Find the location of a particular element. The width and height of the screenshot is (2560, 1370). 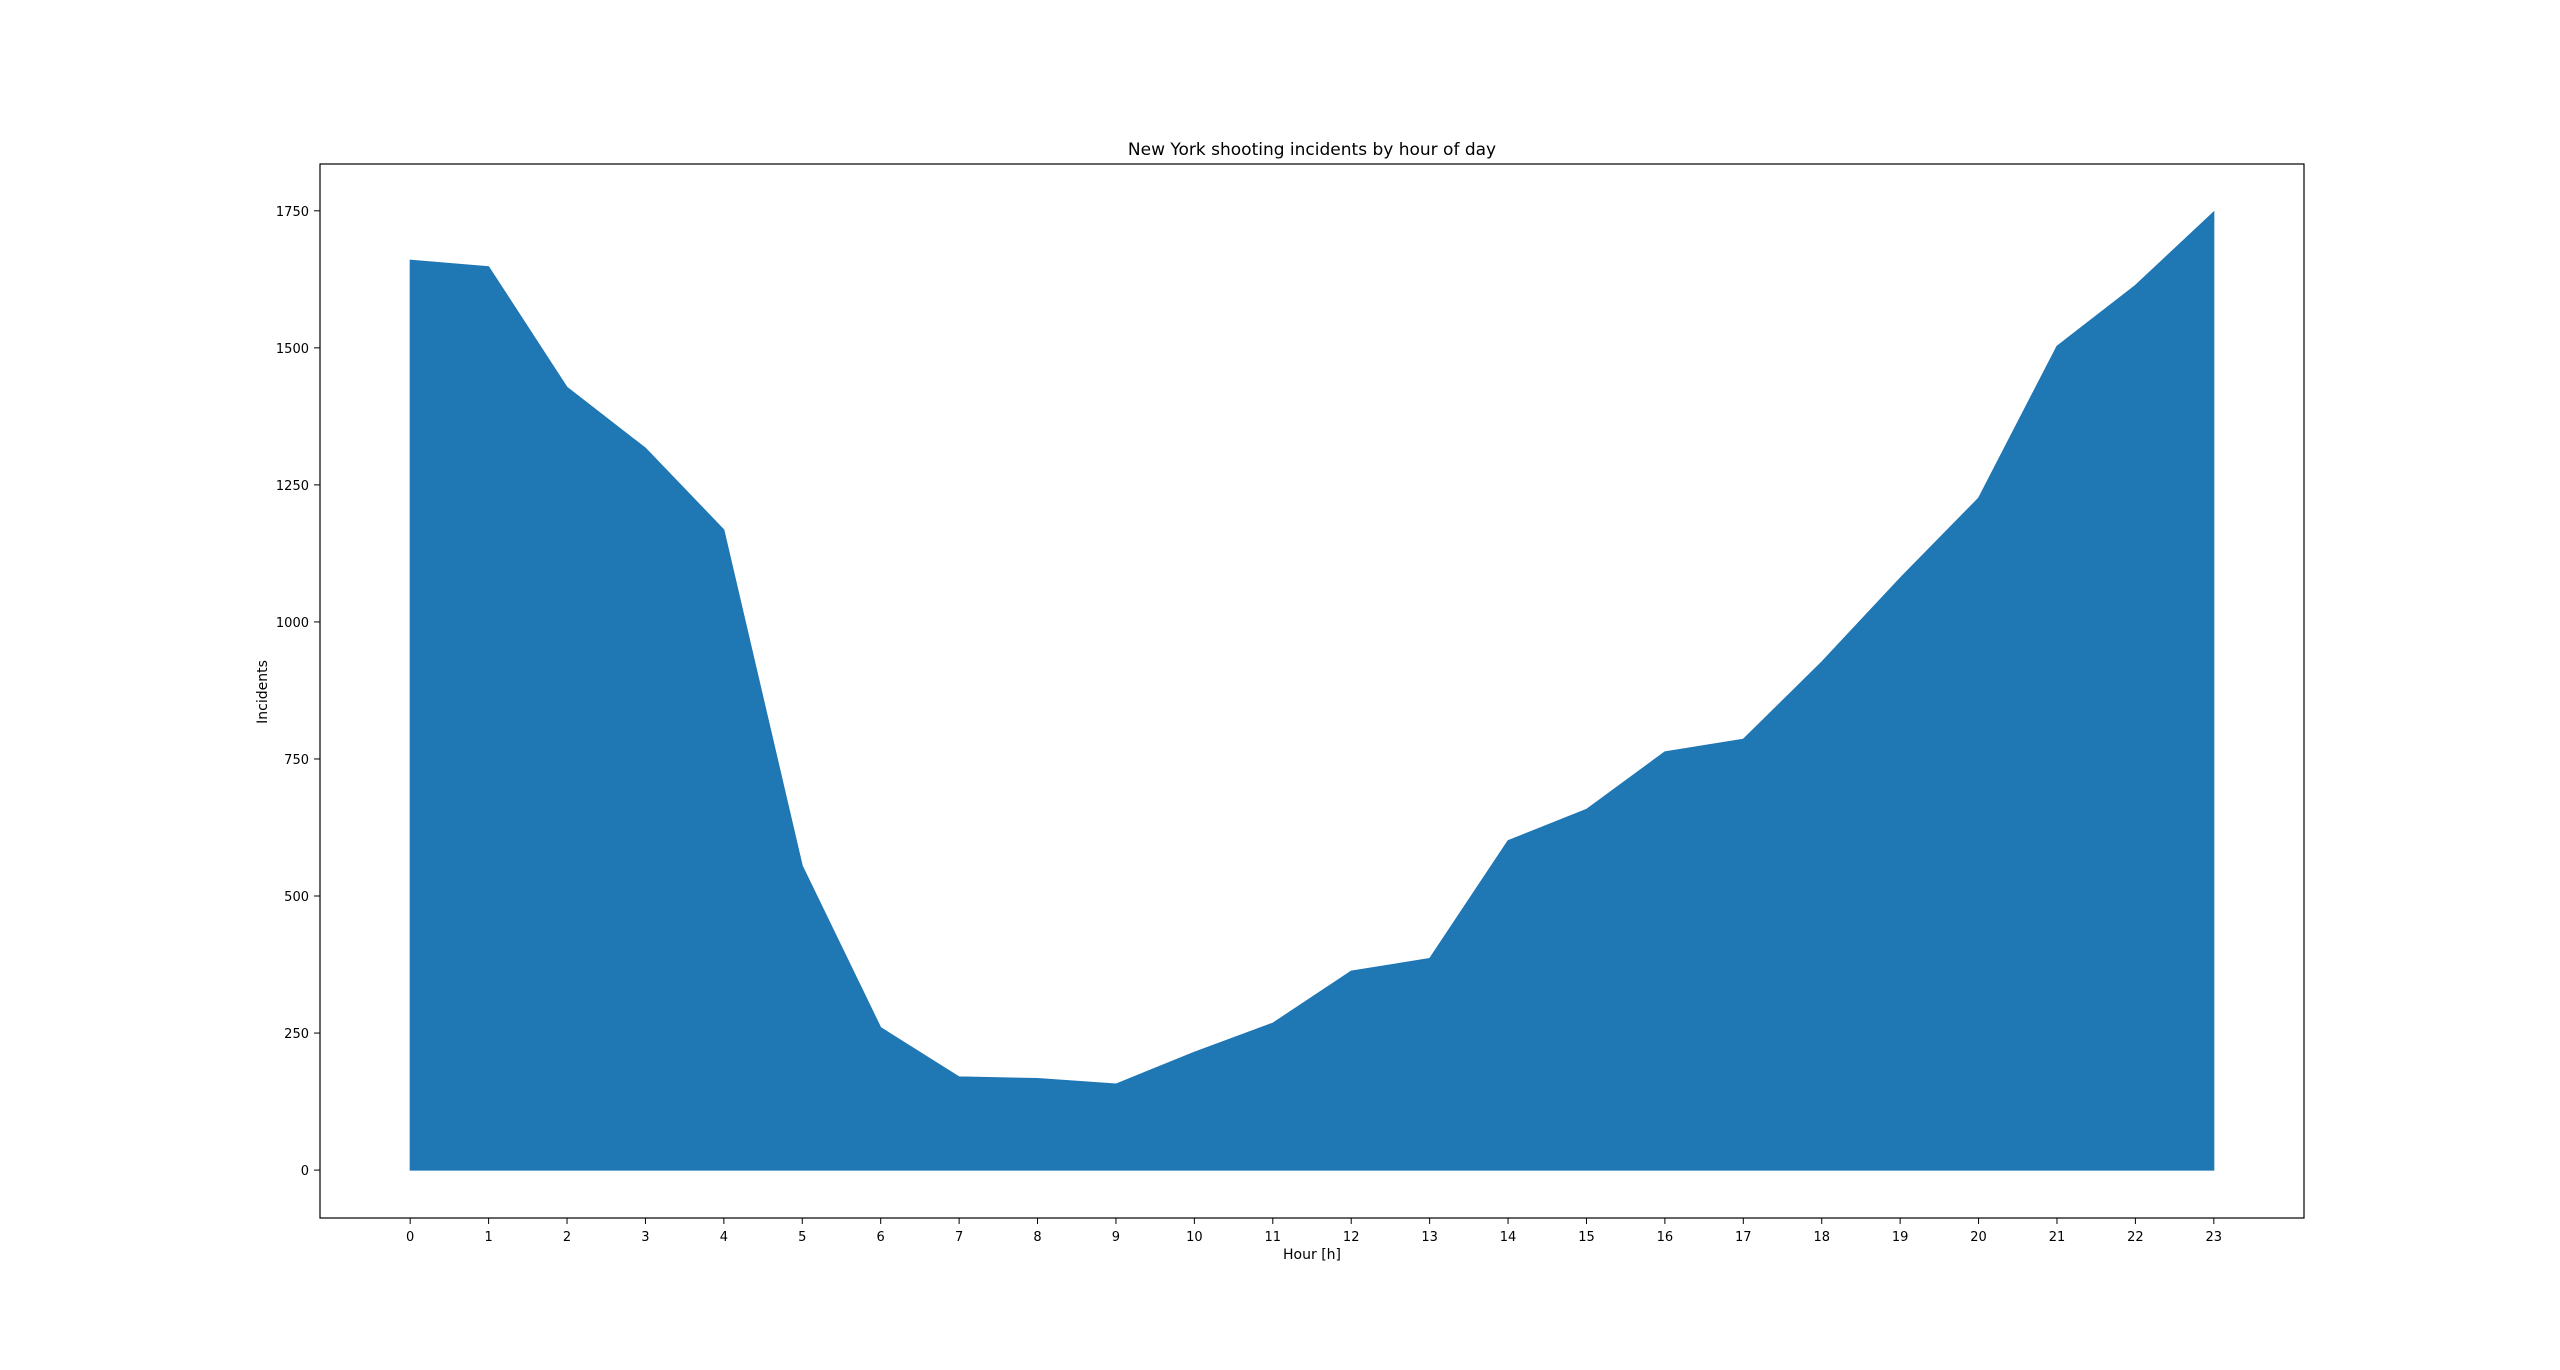

y-tick-label: 750 is located at coordinates (296, 760).